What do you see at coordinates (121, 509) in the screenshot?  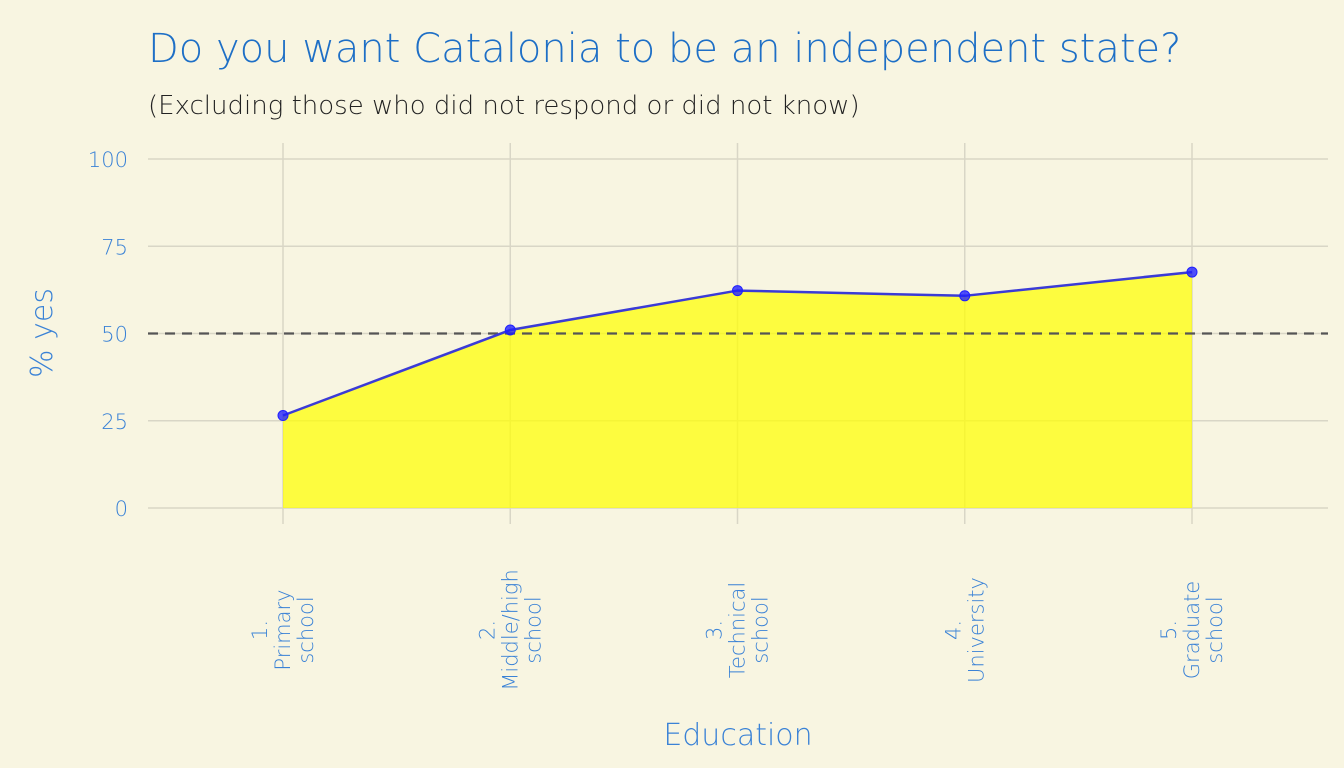 I see `y-tick-label: 0` at bounding box center [121, 509].